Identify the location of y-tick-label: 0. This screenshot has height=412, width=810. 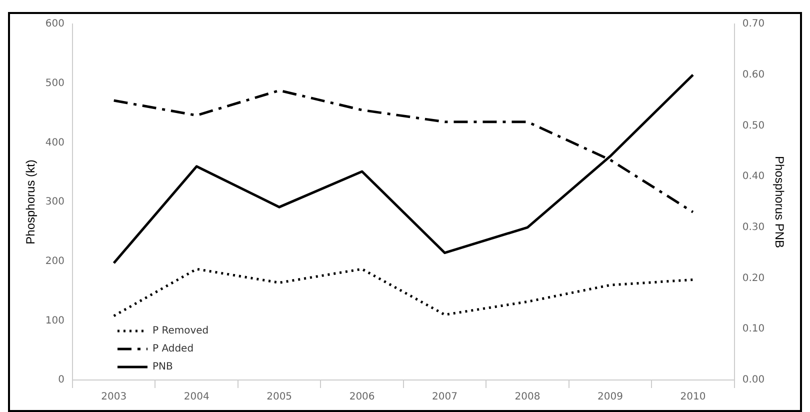
(61, 380).